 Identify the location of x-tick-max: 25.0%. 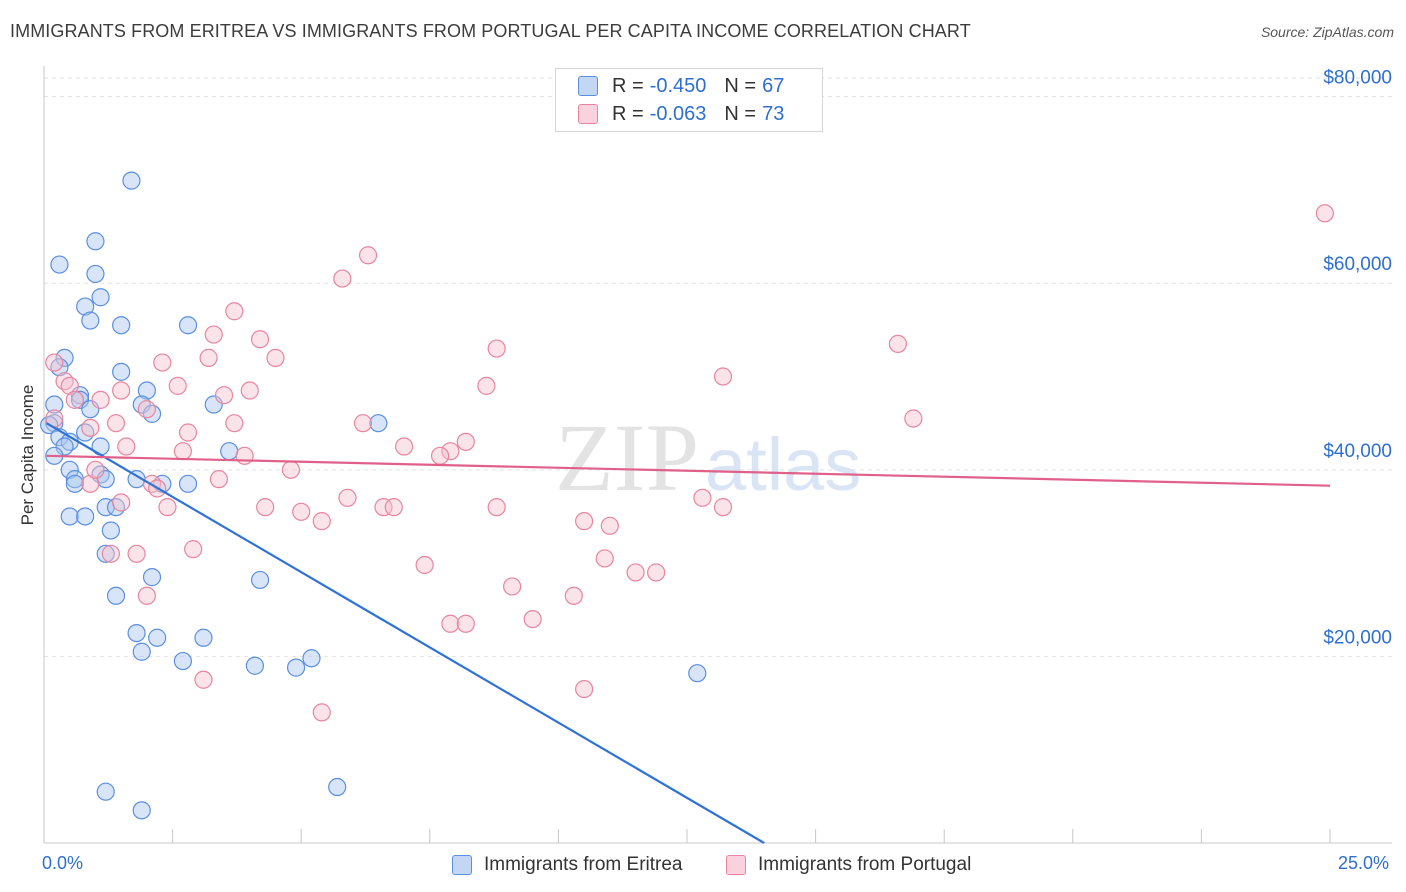
(1364, 863).